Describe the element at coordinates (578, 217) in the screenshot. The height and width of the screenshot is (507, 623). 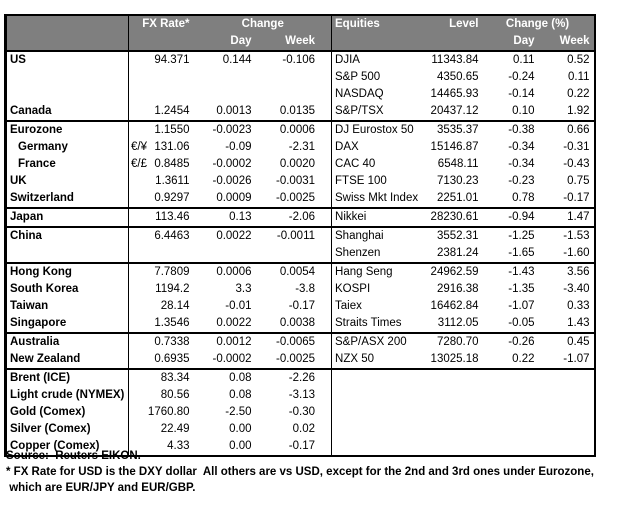
I see `equity-week-change-value: 1.47` at that location.